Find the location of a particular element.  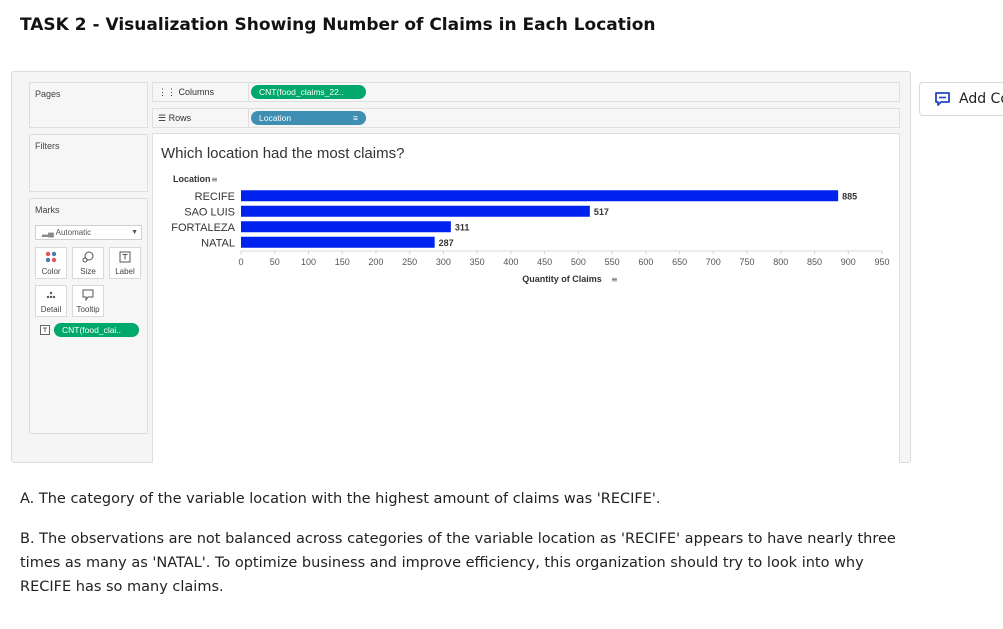

detail-mark-button: Detail is located at coordinates (51, 301).